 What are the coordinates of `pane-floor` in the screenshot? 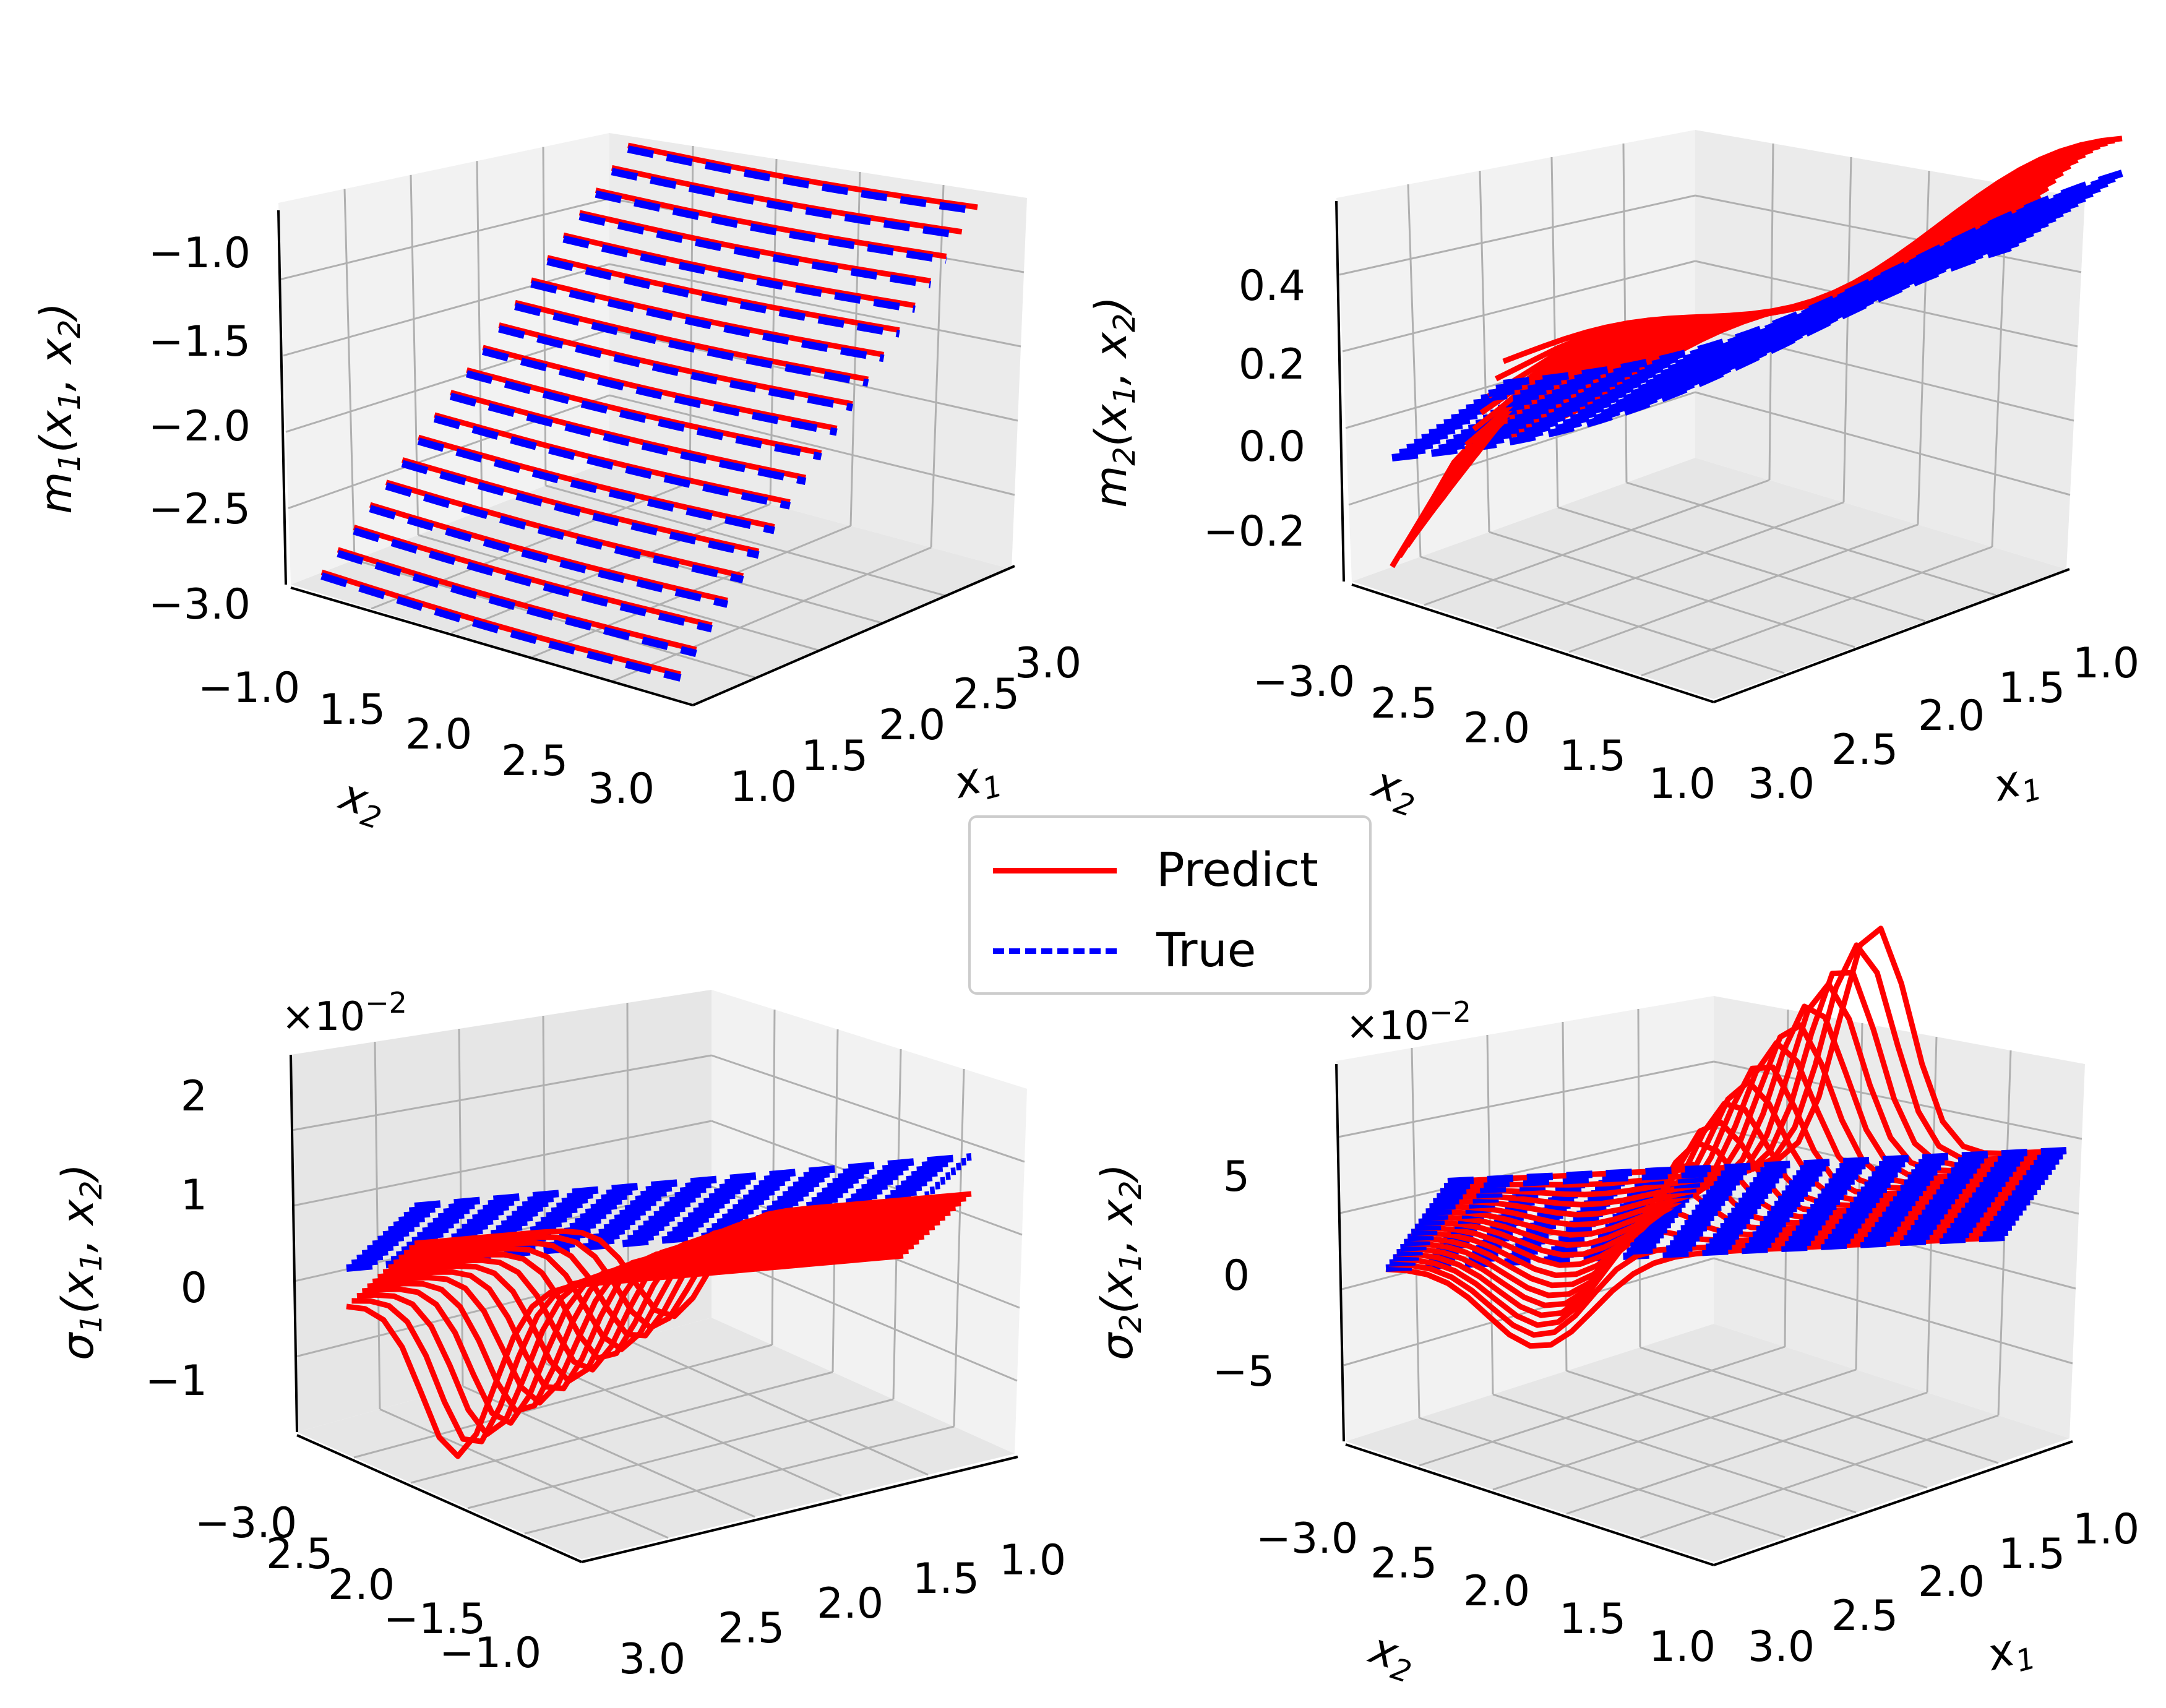 It's located at (1709, 578).